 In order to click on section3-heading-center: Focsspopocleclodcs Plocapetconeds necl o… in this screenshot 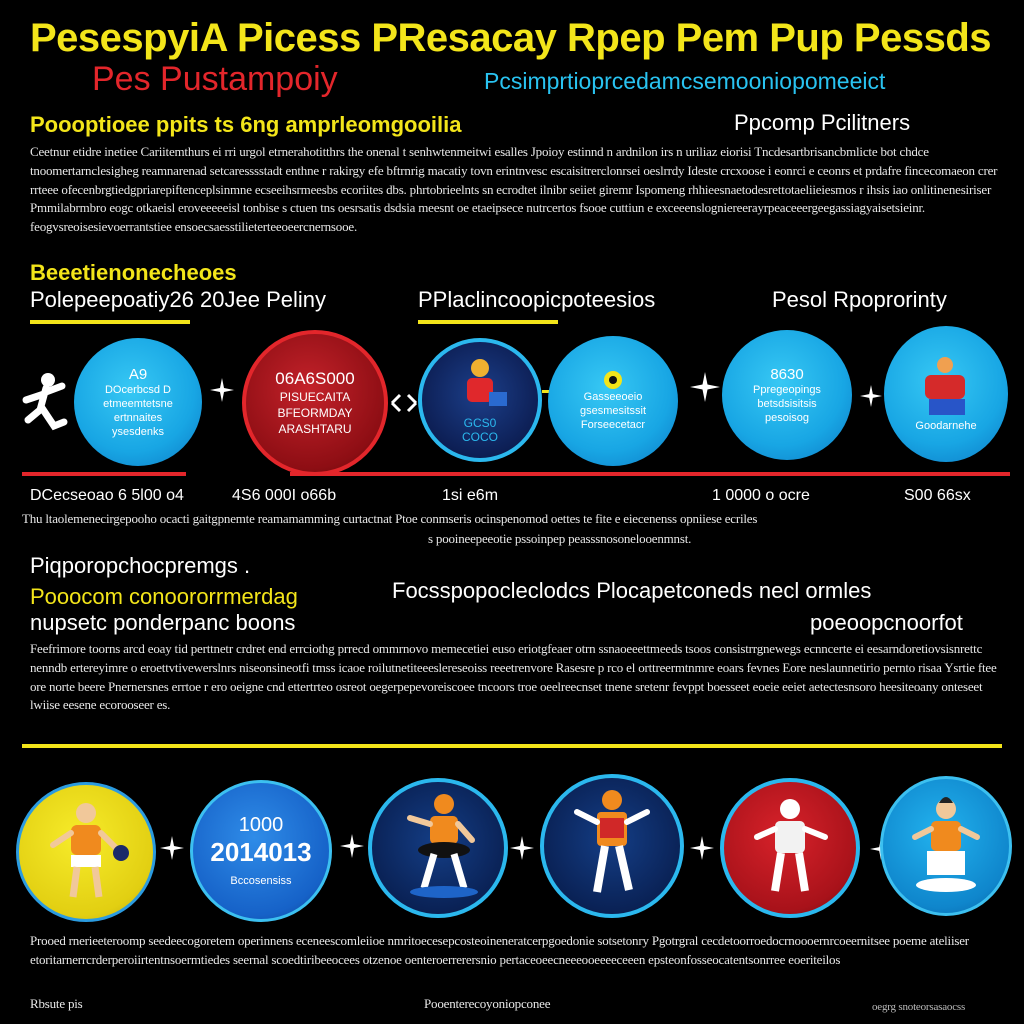, I will do `click(632, 590)`.